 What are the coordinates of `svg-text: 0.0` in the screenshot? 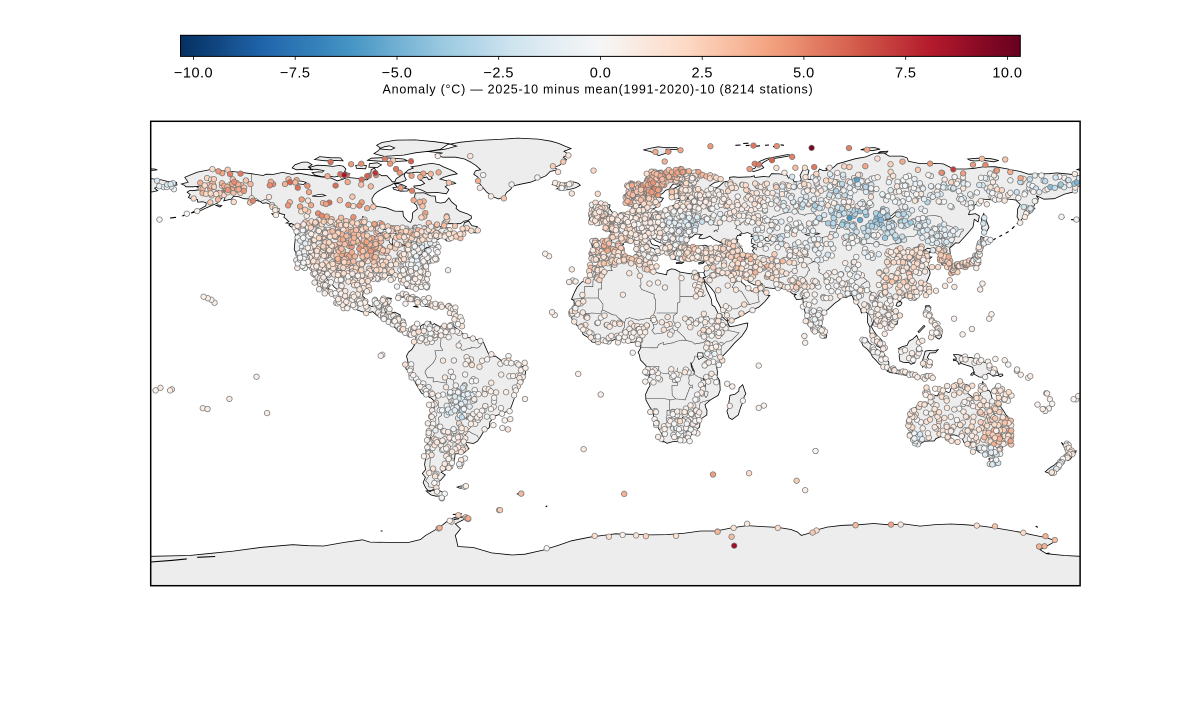 It's located at (601, 73).